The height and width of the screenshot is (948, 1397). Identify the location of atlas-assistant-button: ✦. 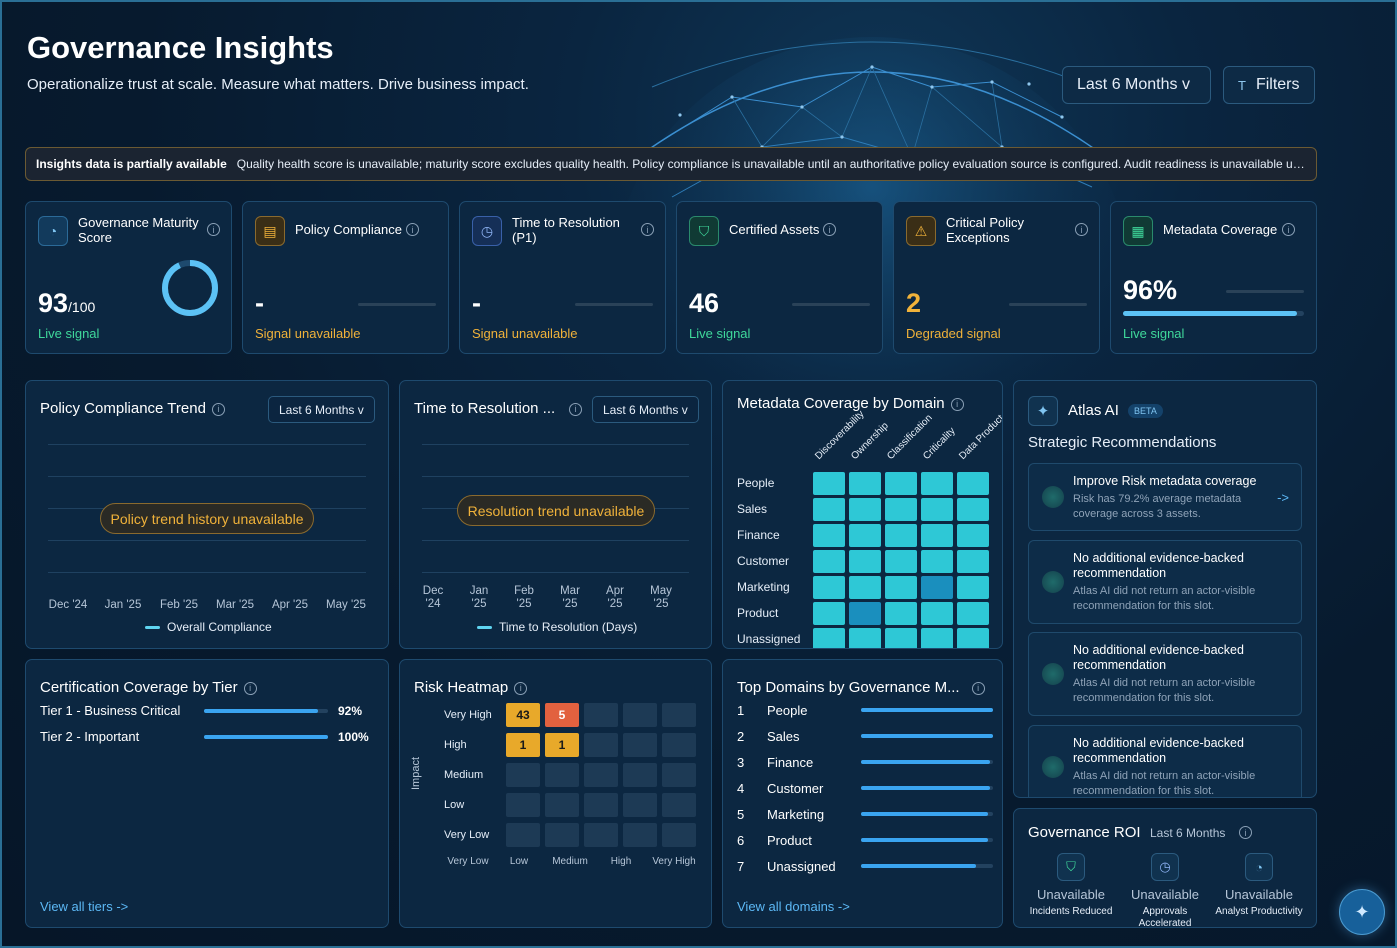
(1362, 912).